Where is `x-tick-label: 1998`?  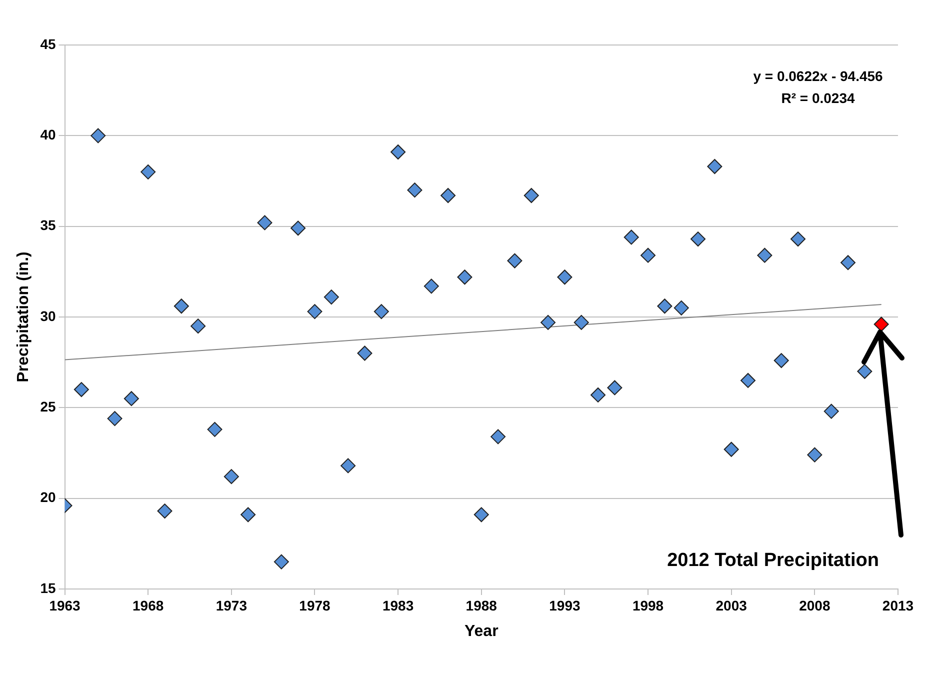 x-tick-label: 1998 is located at coordinates (648, 605).